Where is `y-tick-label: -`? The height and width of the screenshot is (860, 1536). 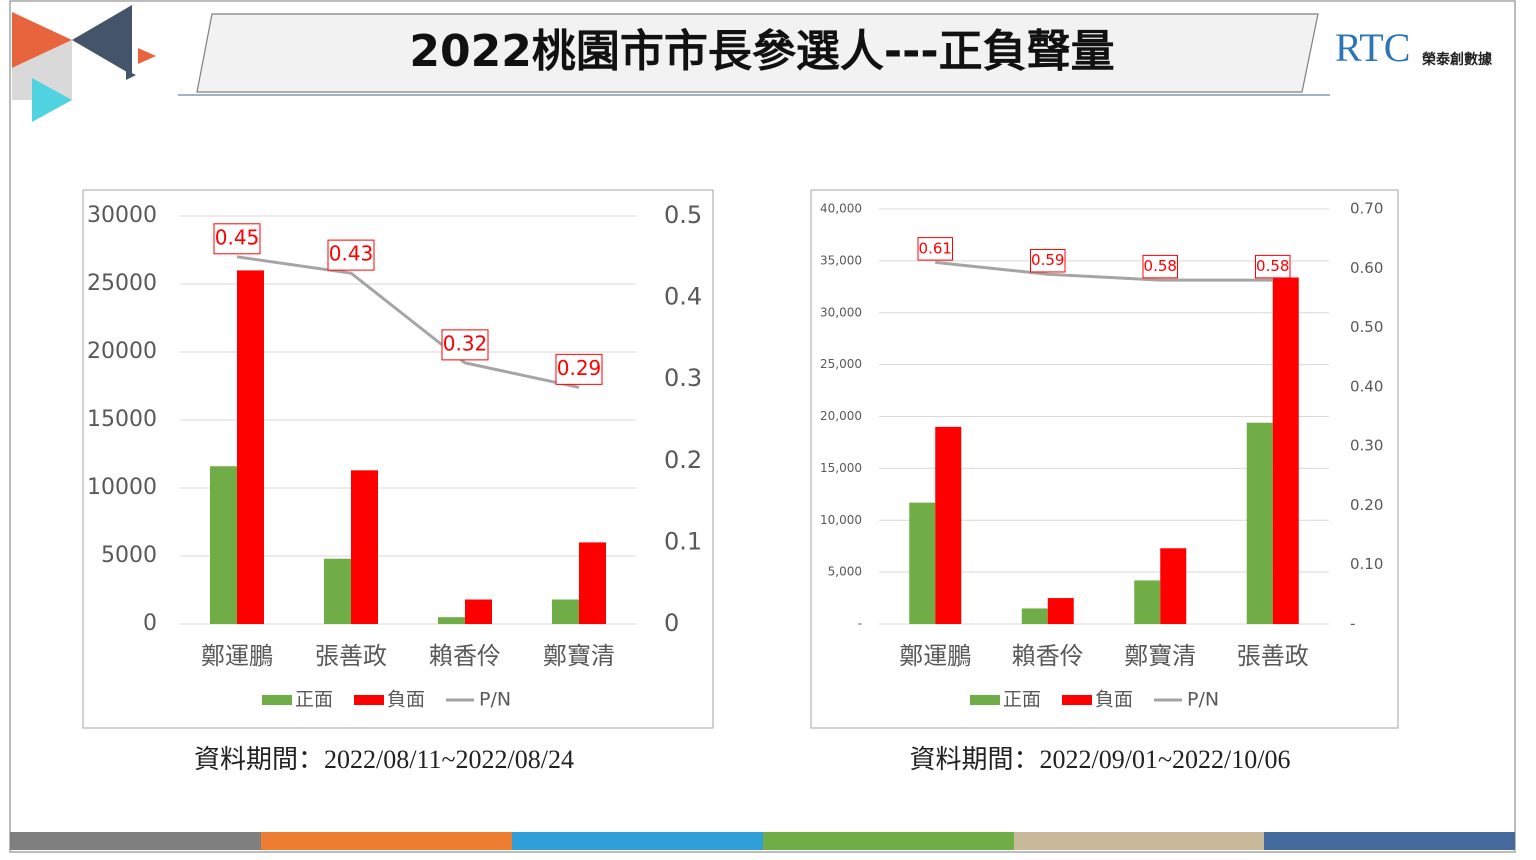
y-tick-label: - is located at coordinates (860, 624).